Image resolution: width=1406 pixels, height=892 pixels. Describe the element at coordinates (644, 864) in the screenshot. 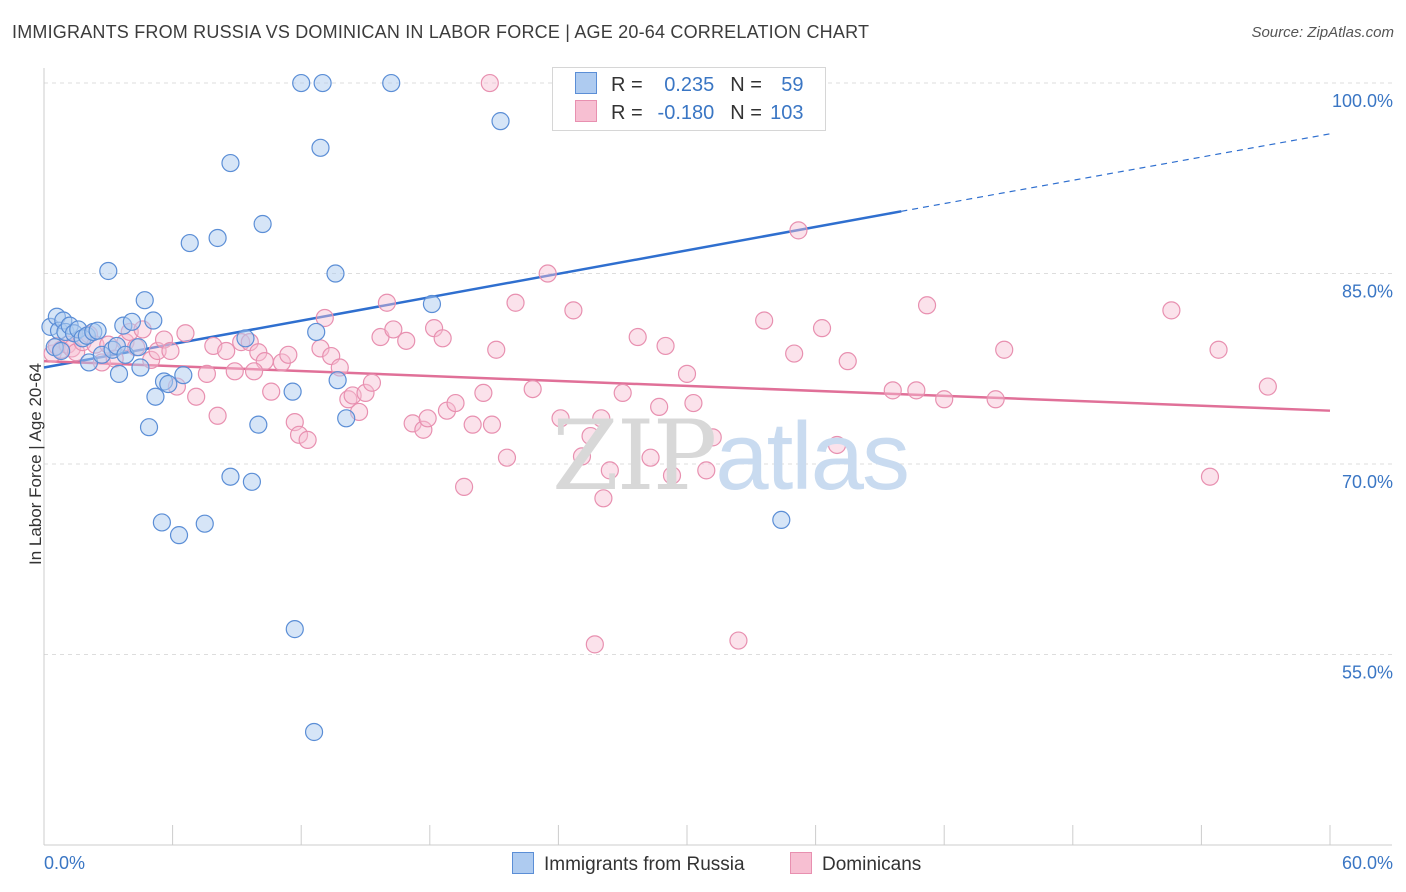

I see `legend-label-russia: Immigrants from Russia` at that location.